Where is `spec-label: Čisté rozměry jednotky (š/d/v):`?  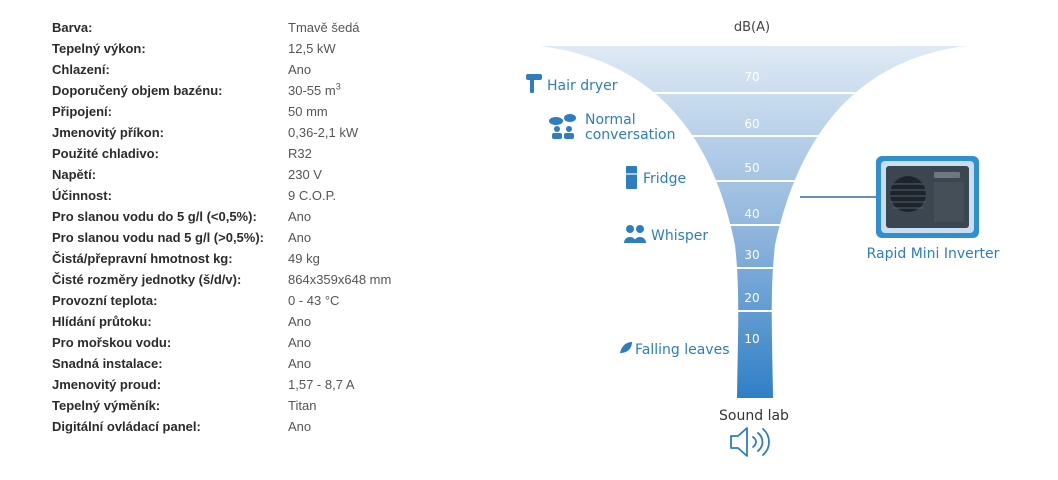 spec-label: Čisté rozměry jednotky (š/d/v): is located at coordinates (147, 279).